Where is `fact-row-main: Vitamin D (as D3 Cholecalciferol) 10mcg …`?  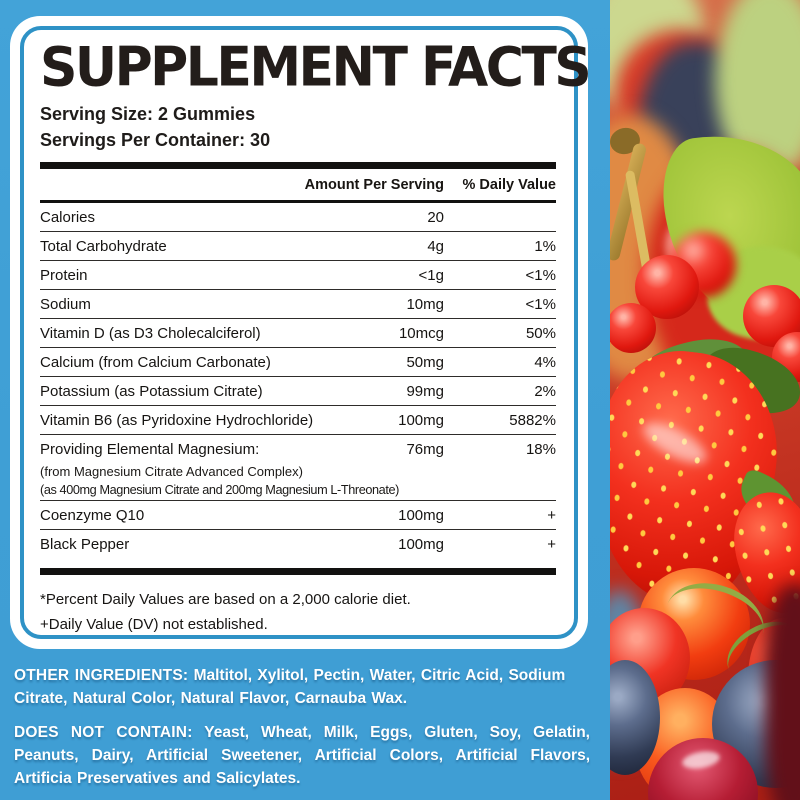
fact-row-main: Vitamin D (as D3 Cholecalciferol) 10mcg … is located at coordinates (298, 333).